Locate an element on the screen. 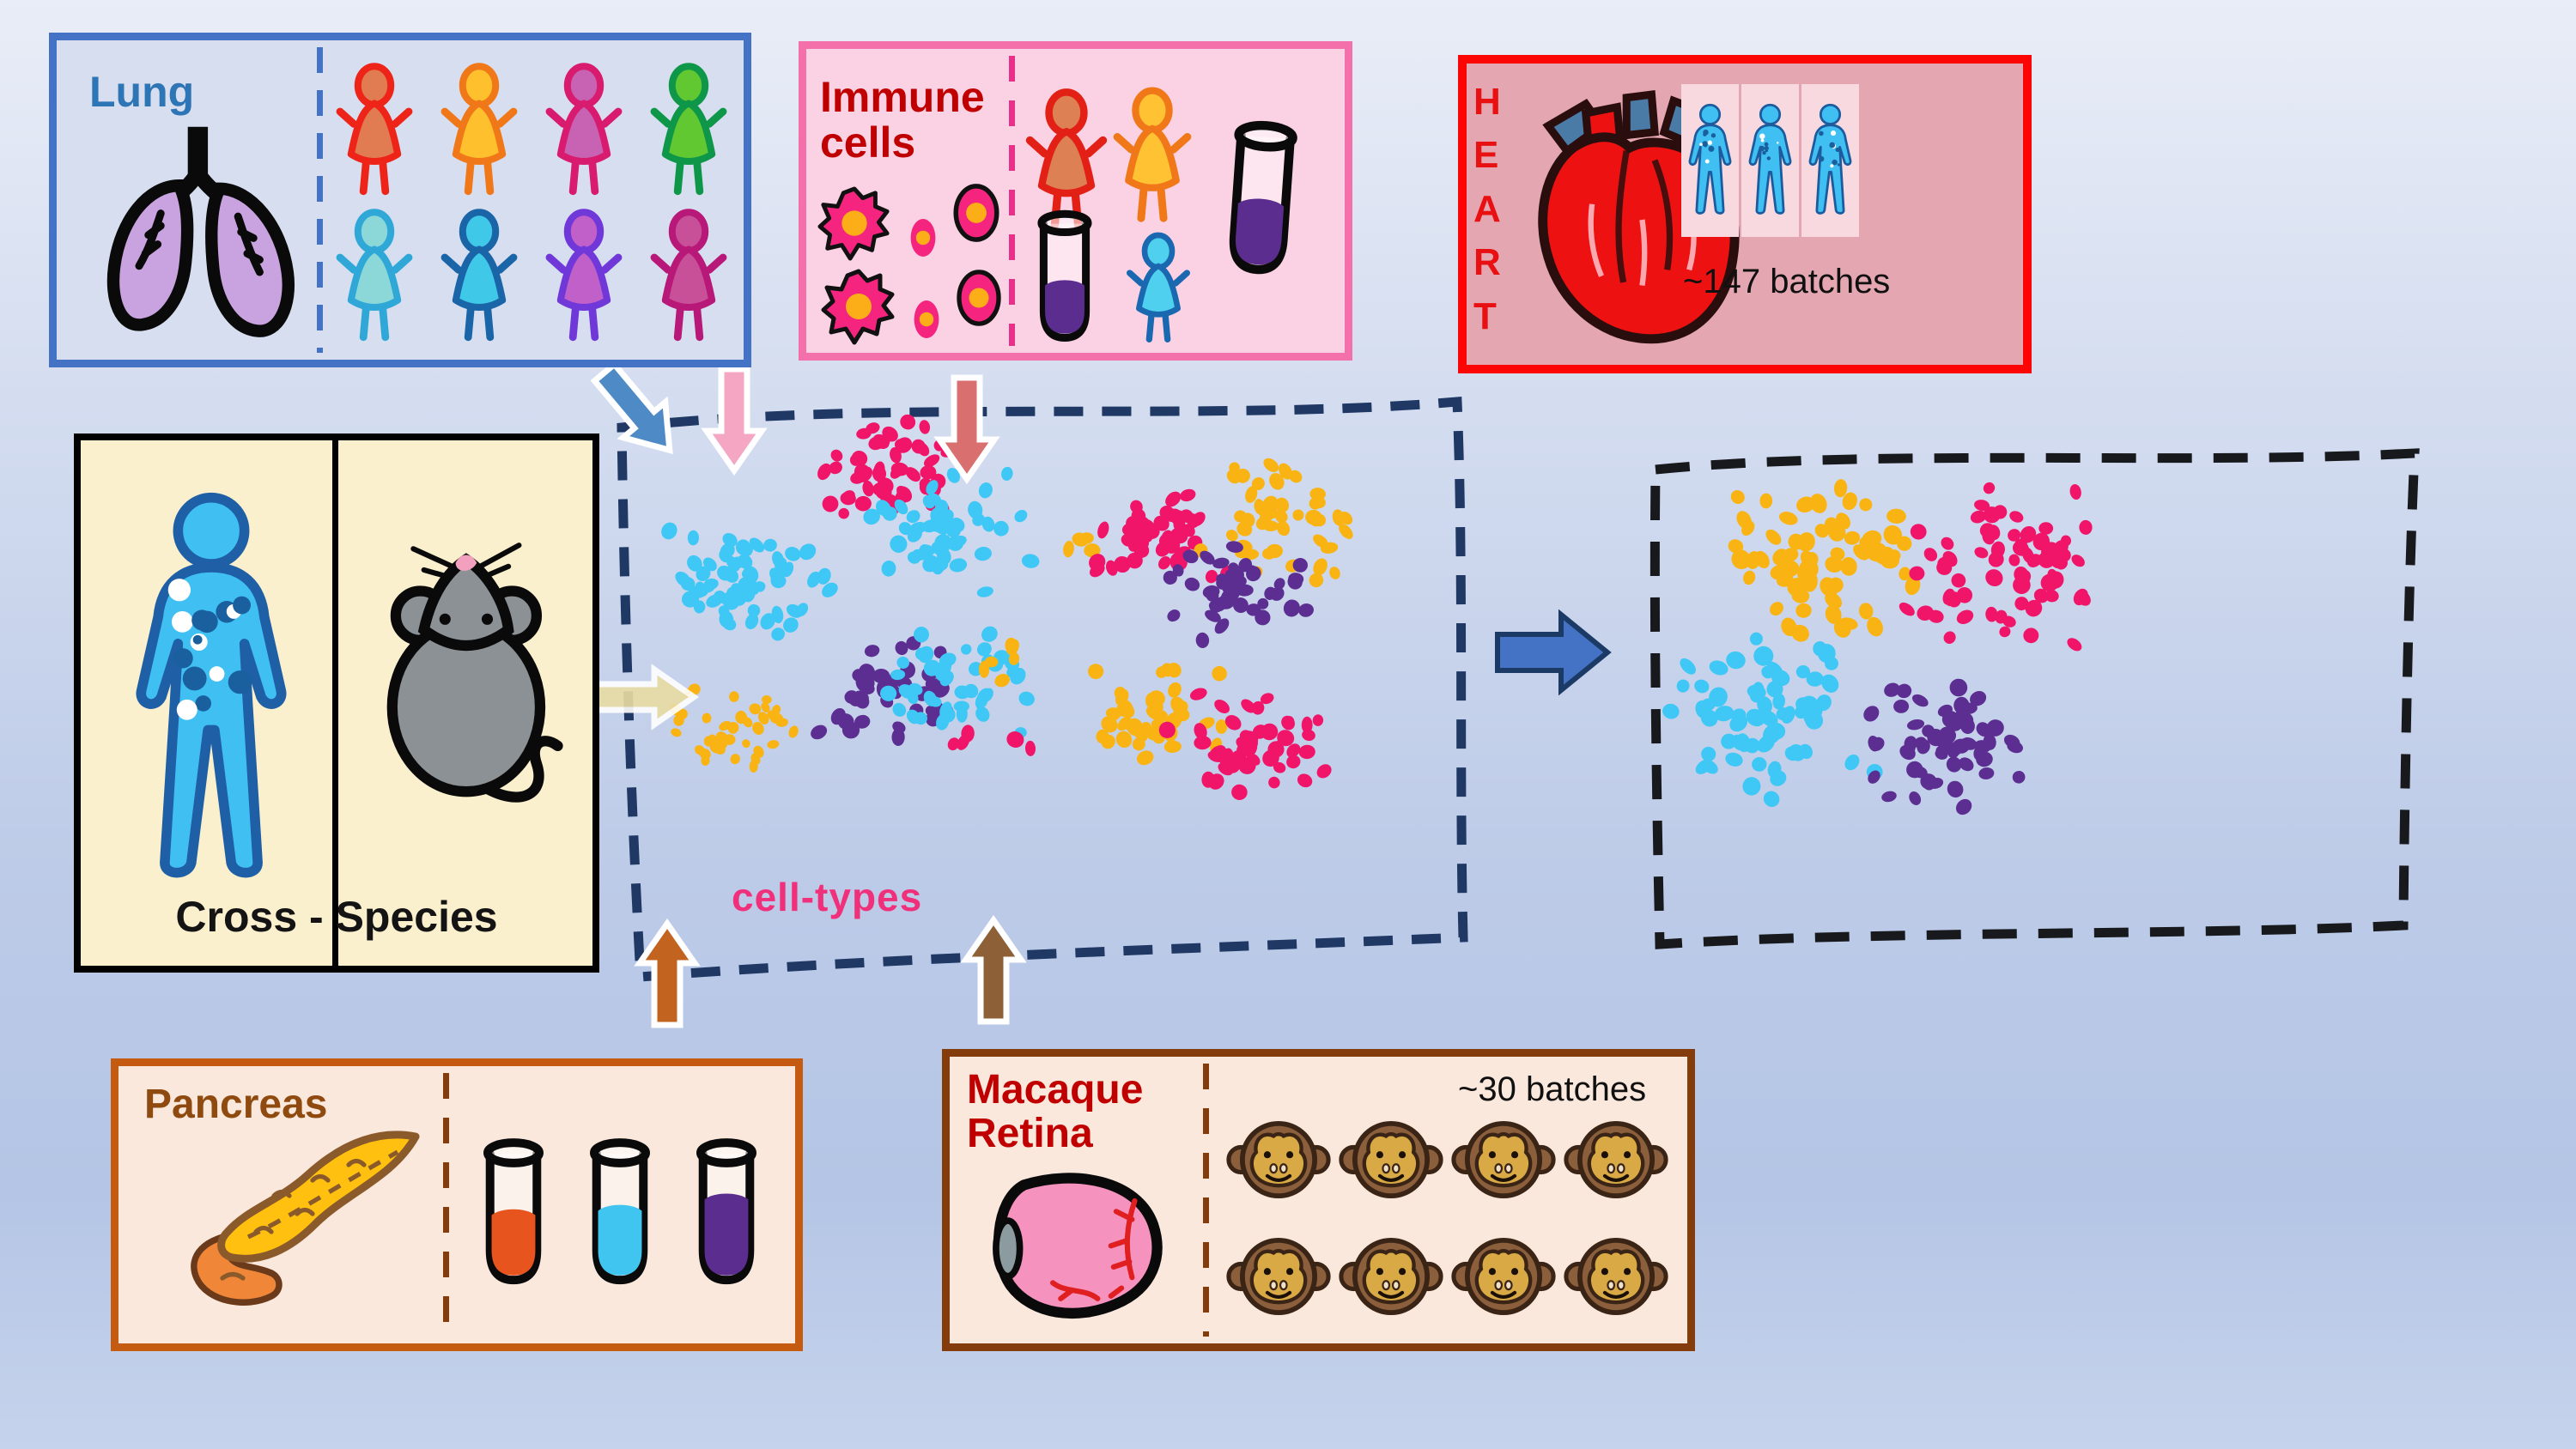 Image resolution: width=2576 pixels, height=1449 pixels. cell-types-label: cell-types is located at coordinates (828, 897).